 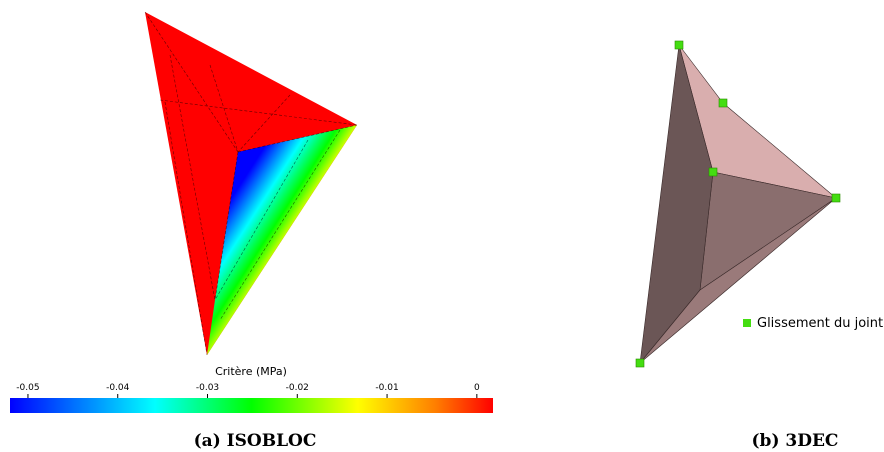 What do you see at coordinates (251, 405) in the screenshot?
I see `colorbar` at bounding box center [251, 405].